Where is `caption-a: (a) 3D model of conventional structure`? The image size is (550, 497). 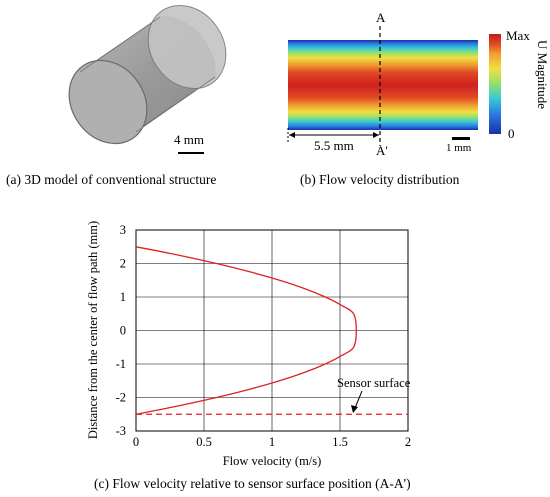 caption-a: (a) 3D model of conventional structure is located at coordinates (111, 179).